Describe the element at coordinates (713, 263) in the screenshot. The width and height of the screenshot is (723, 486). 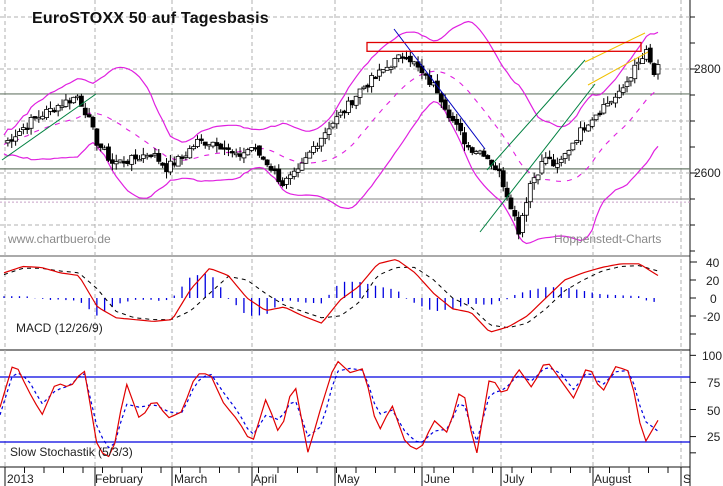
I see `macd-tick-40: 40` at that location.